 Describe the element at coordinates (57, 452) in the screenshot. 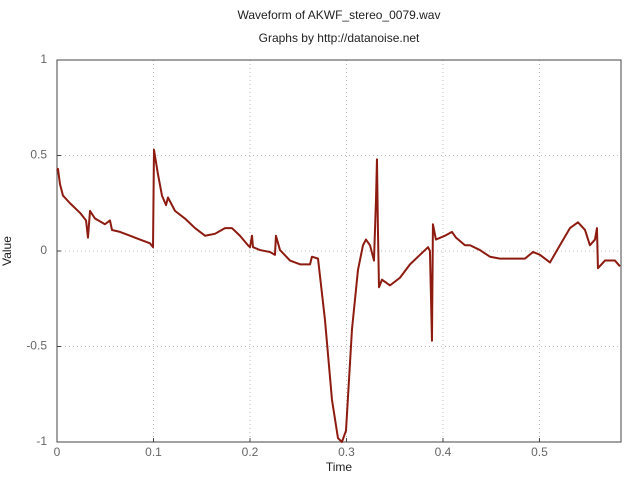

I see `x-tick-label: 0` at that location.